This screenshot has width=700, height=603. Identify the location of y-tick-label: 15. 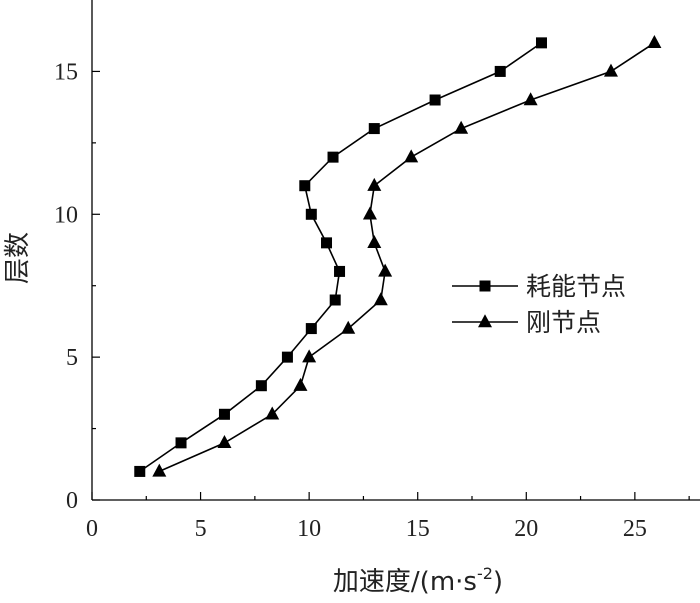
(66, 72).